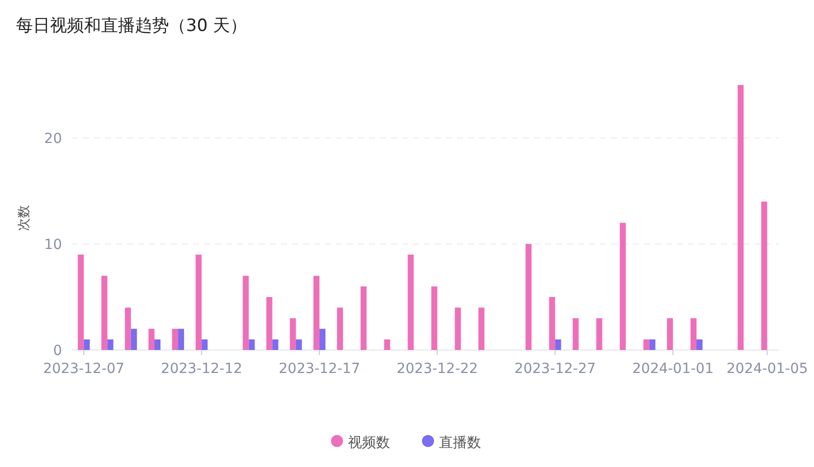 The width and height of the screenshot is (814, 467). I want to click on x-tick-label: 2024-01-05, so click(767, 369).